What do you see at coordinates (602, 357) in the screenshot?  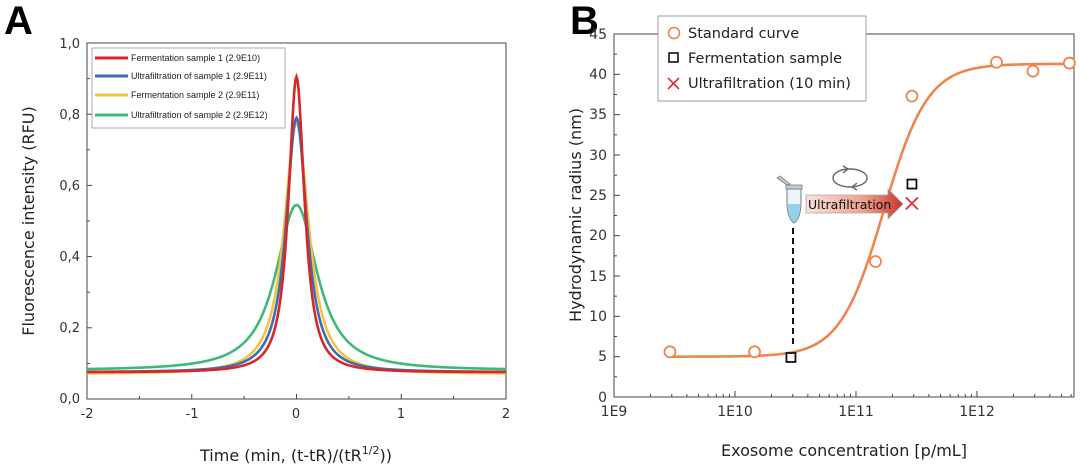 I see `y-tick-label: 5` at bounding box center [602, 357].